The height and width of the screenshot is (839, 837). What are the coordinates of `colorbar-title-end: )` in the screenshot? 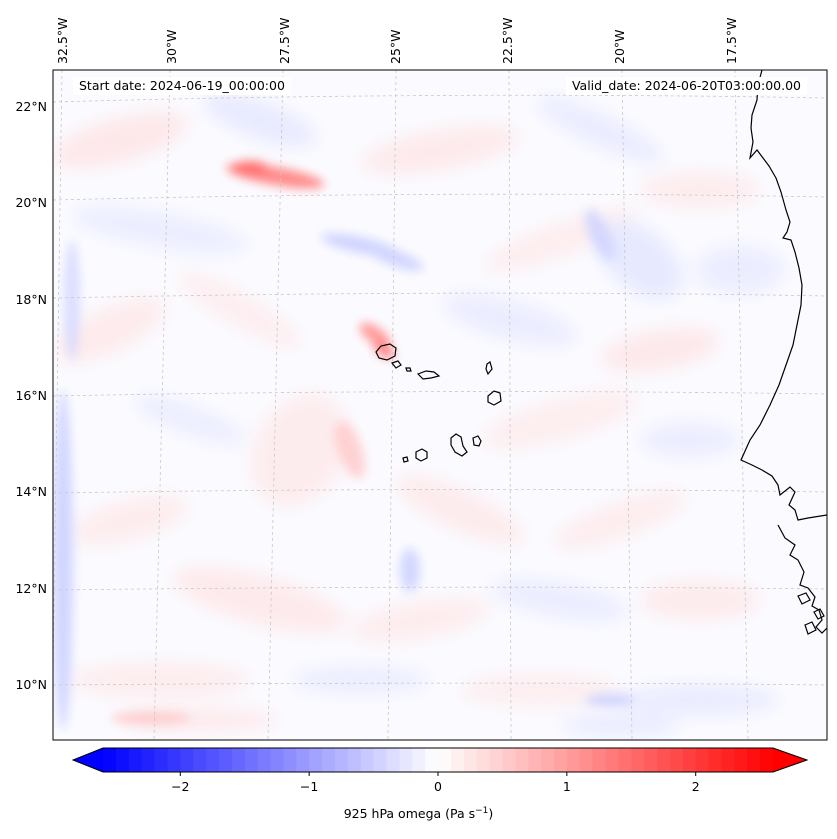 It's located at (491, 814).